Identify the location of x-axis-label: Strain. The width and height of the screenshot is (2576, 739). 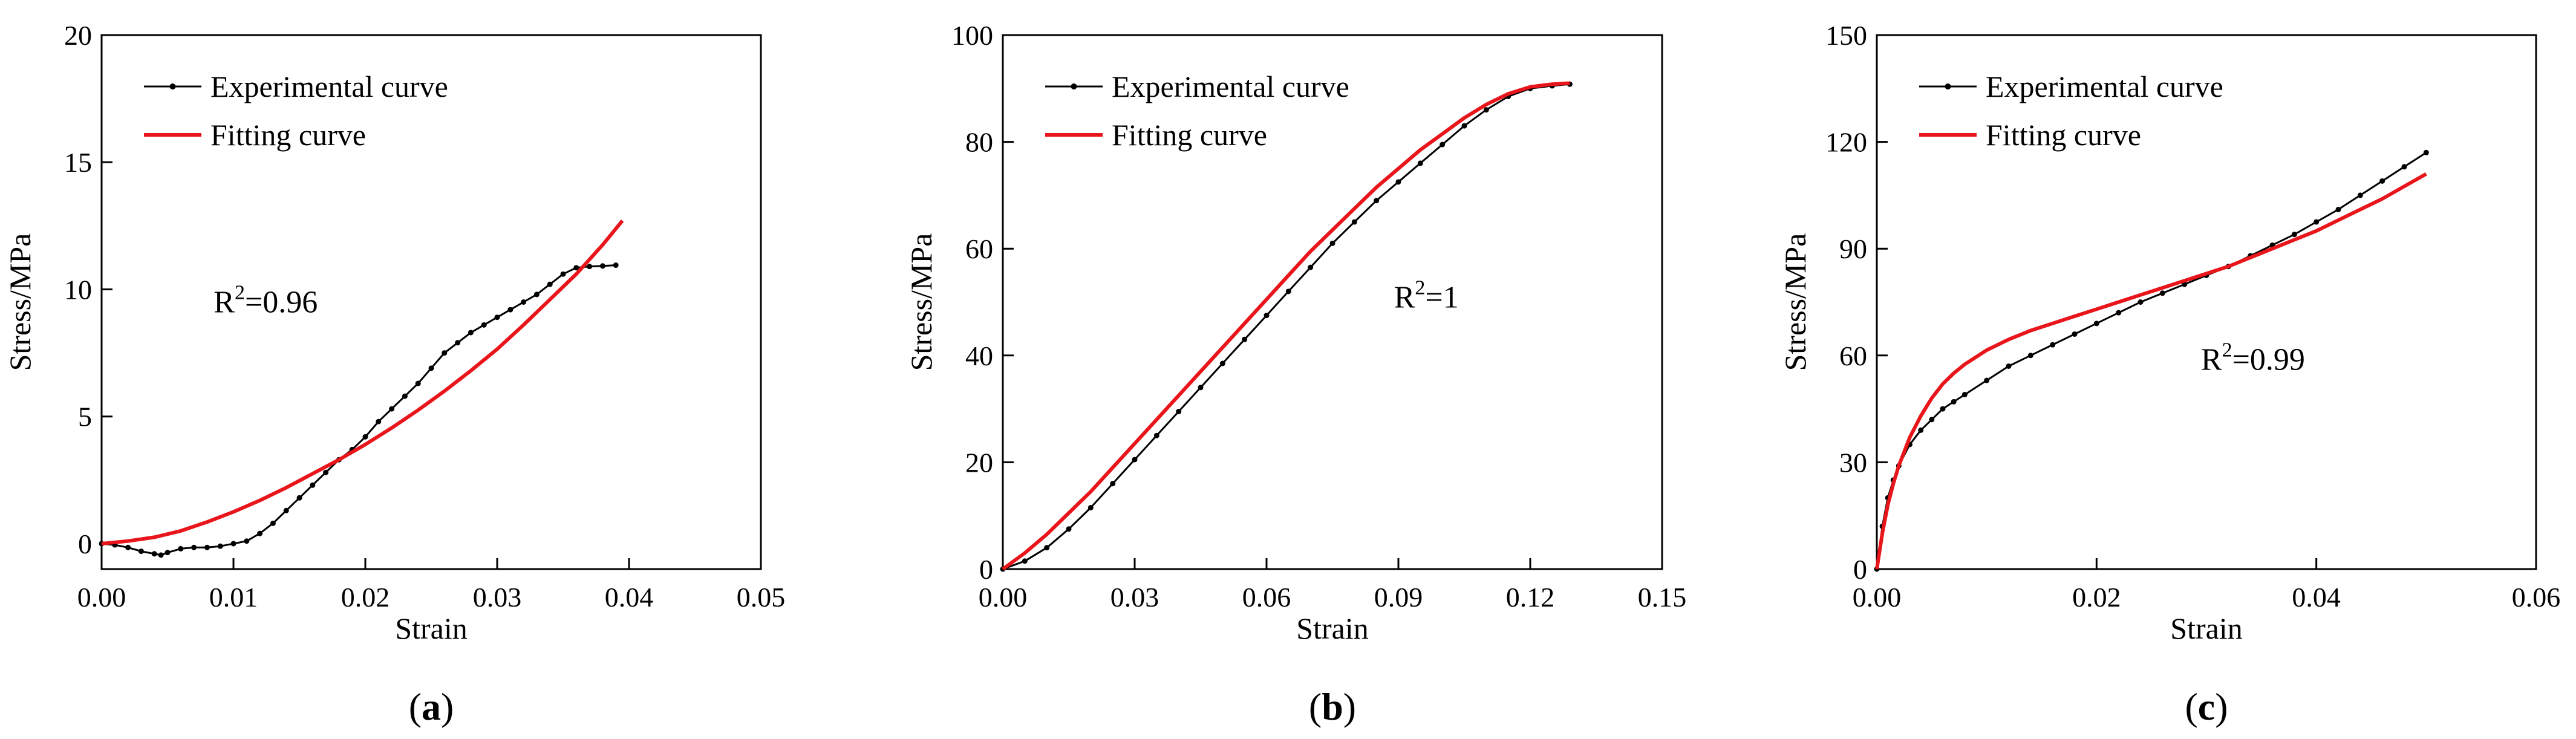
(1332, 628).